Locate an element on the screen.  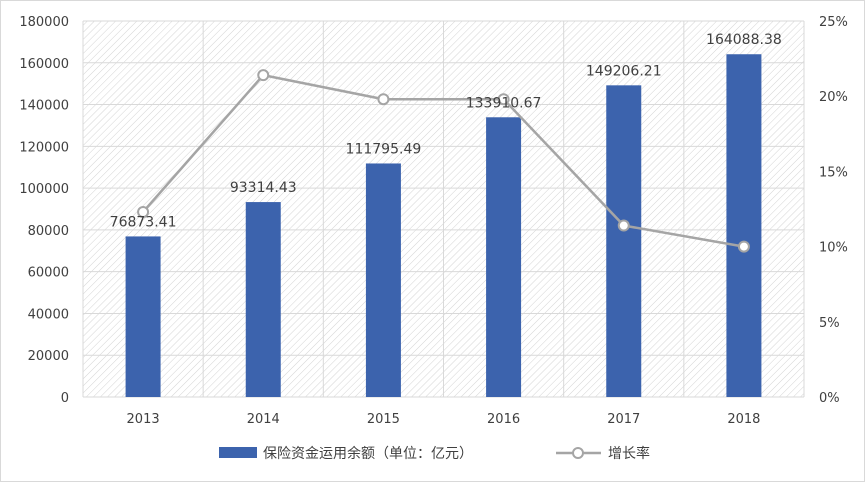
right-tick-label: 20% is located at coordinates (833, 97).